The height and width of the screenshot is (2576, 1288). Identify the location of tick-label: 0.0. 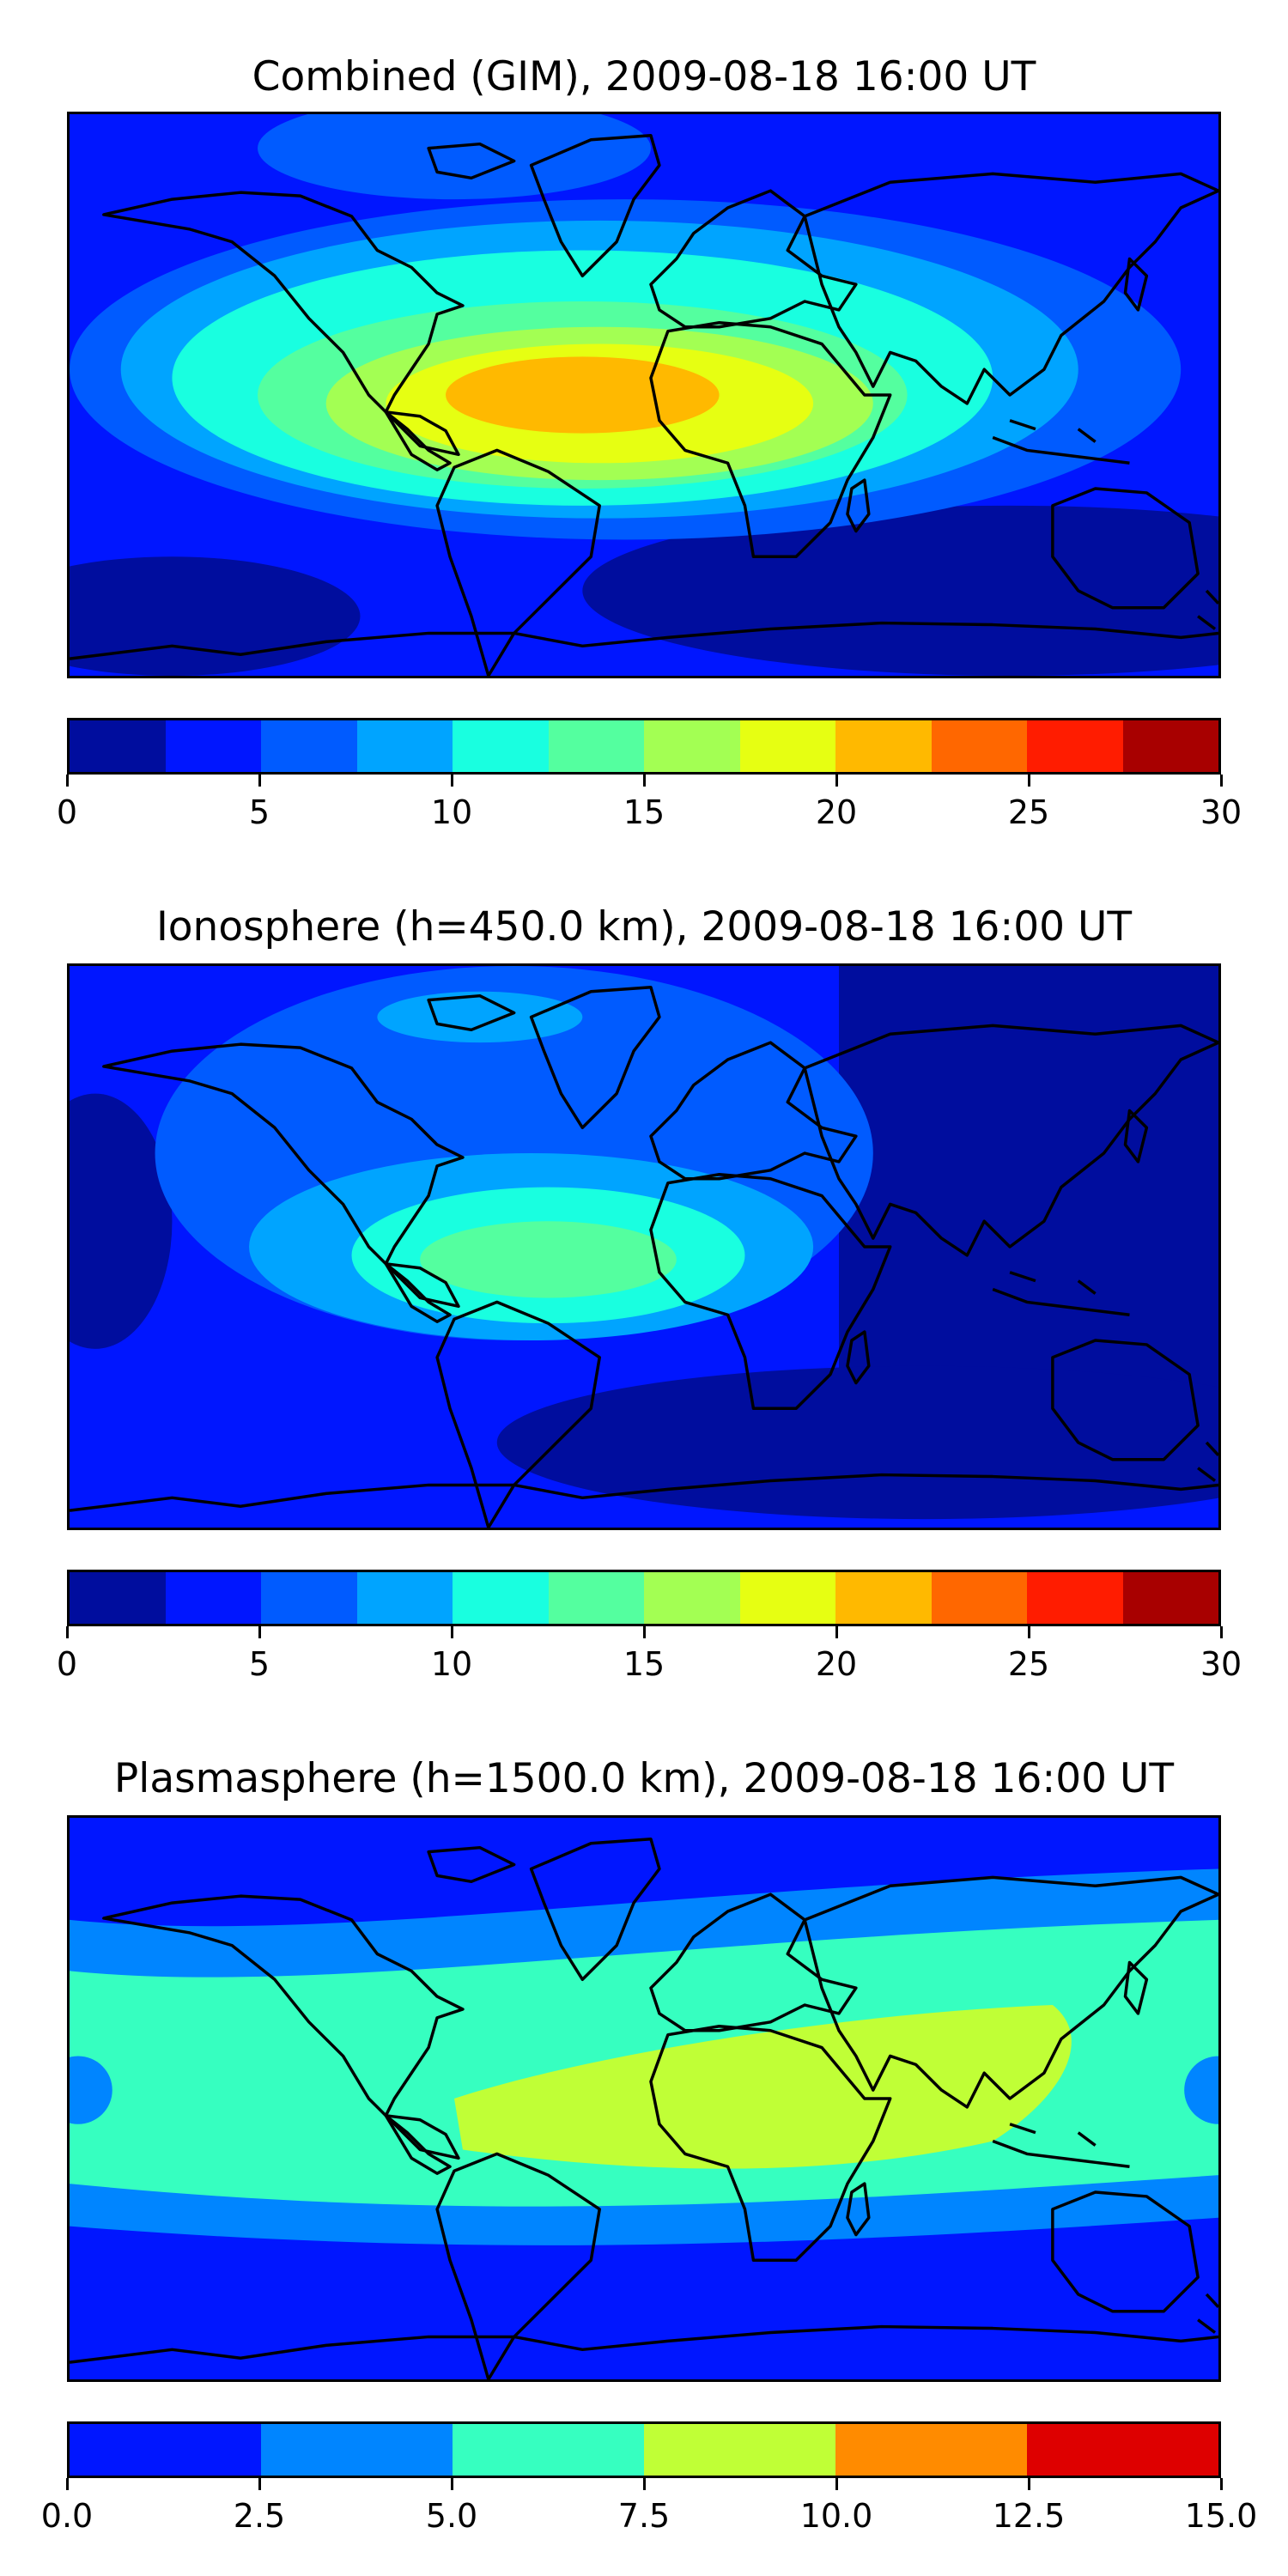
(67, 2516).